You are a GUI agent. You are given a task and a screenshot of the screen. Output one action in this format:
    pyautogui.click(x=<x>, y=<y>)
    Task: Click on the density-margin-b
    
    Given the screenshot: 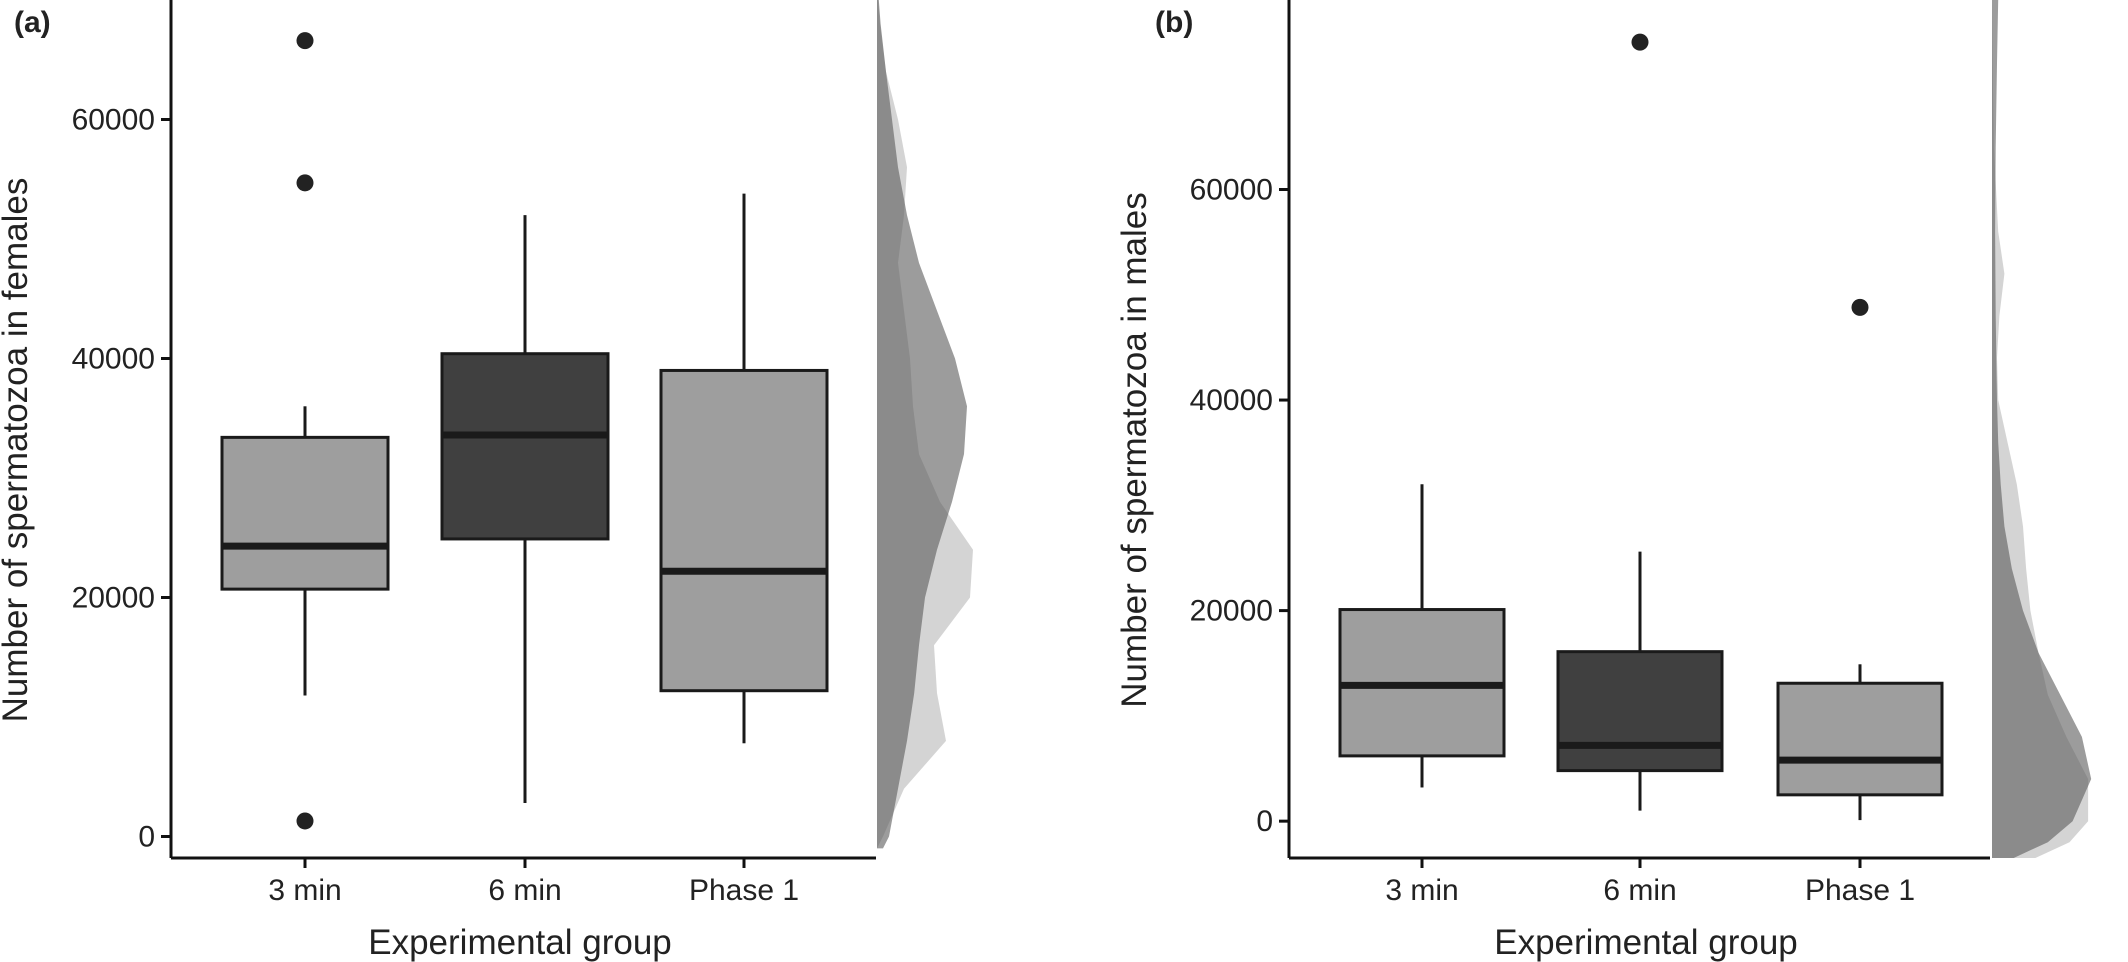 What is the action you would take?
    pyautogui.click(x=2042, y=429)
    